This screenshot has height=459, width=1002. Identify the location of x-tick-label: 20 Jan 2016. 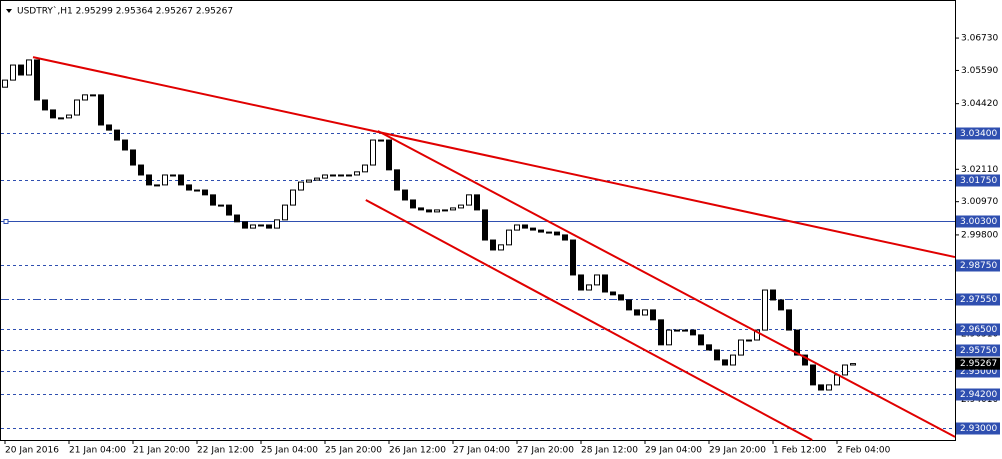
(32, 451).